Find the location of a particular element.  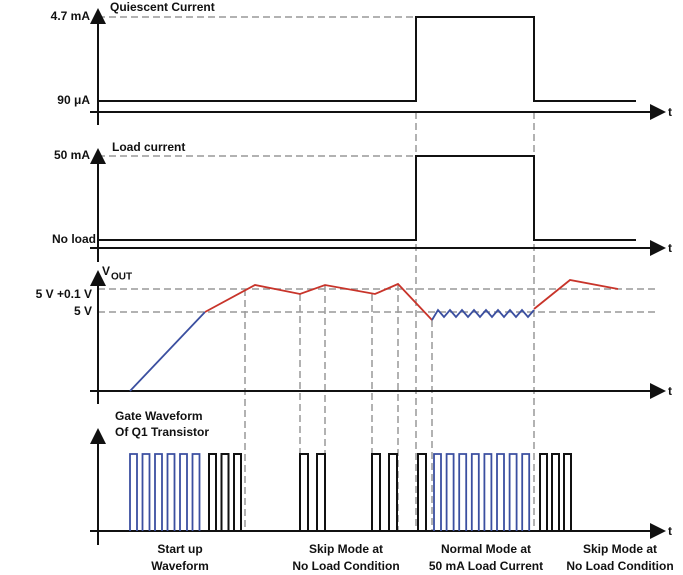

phase-label: Normal Mode at is located at coordinates (486, 549).